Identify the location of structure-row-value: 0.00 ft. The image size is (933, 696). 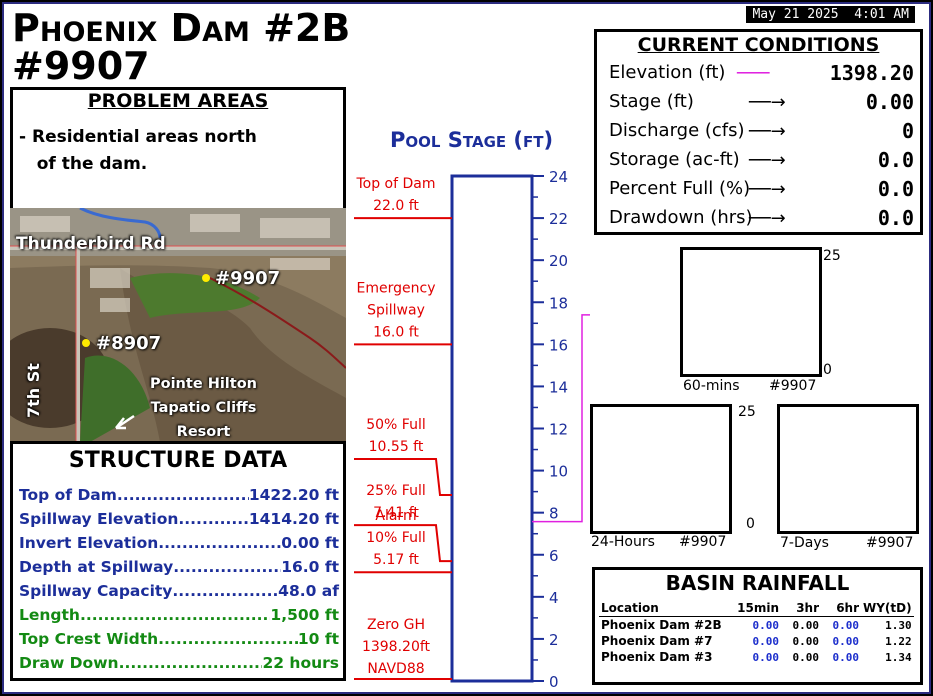
(310, 543).